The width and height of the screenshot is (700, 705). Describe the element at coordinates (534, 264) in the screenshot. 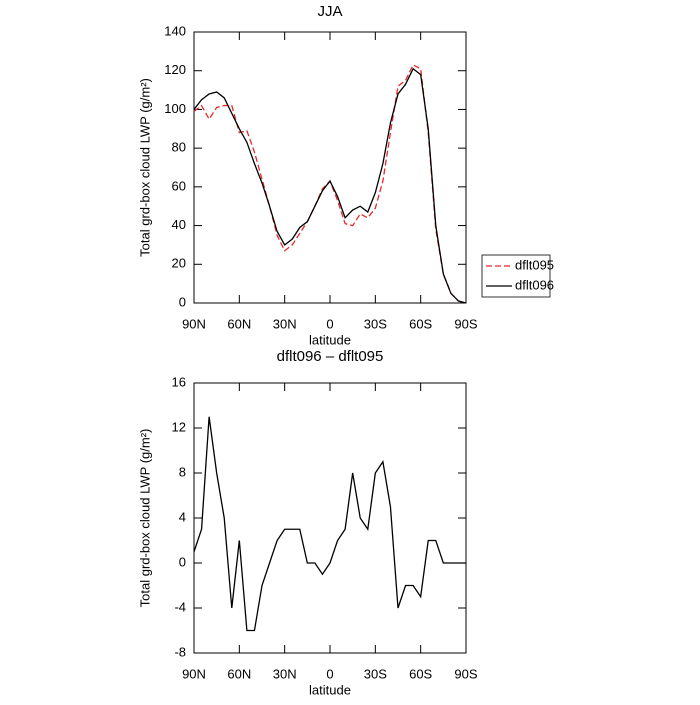

I see `legend-label: dflt095` at that location.